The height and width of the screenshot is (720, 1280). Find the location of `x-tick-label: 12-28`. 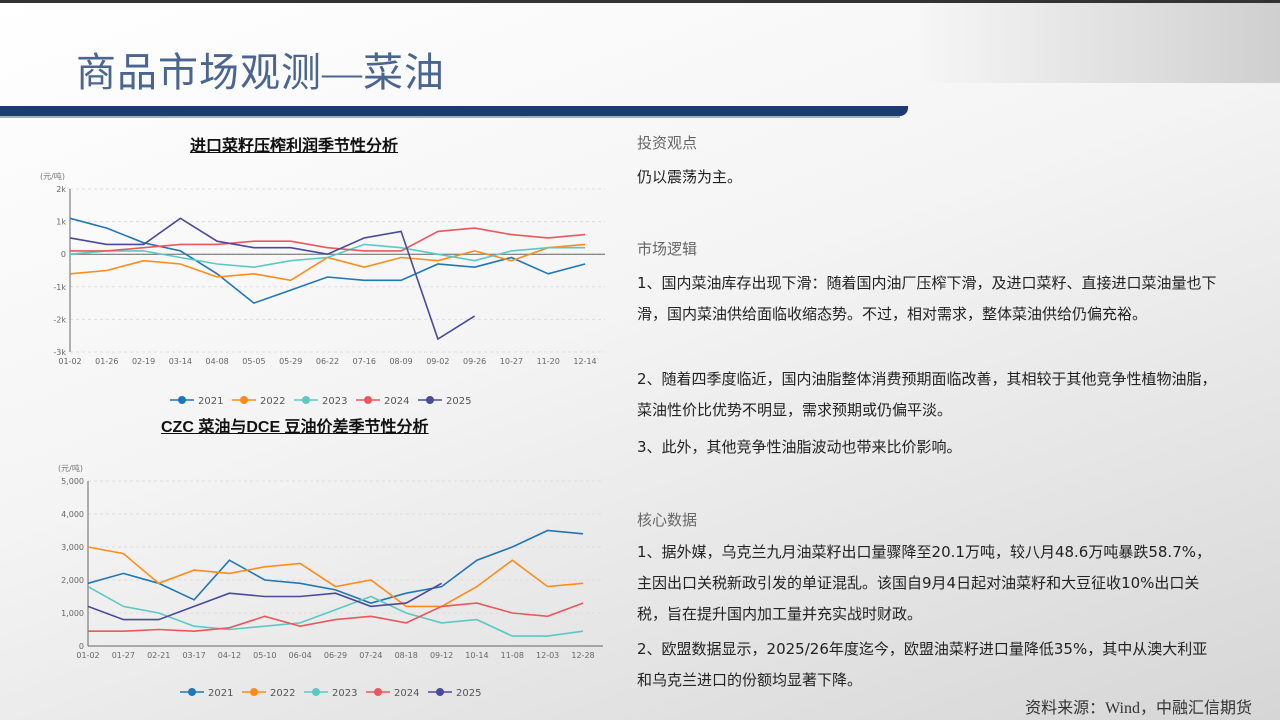

x-tick-label: 12-28 is located at coordinates (582, 655).